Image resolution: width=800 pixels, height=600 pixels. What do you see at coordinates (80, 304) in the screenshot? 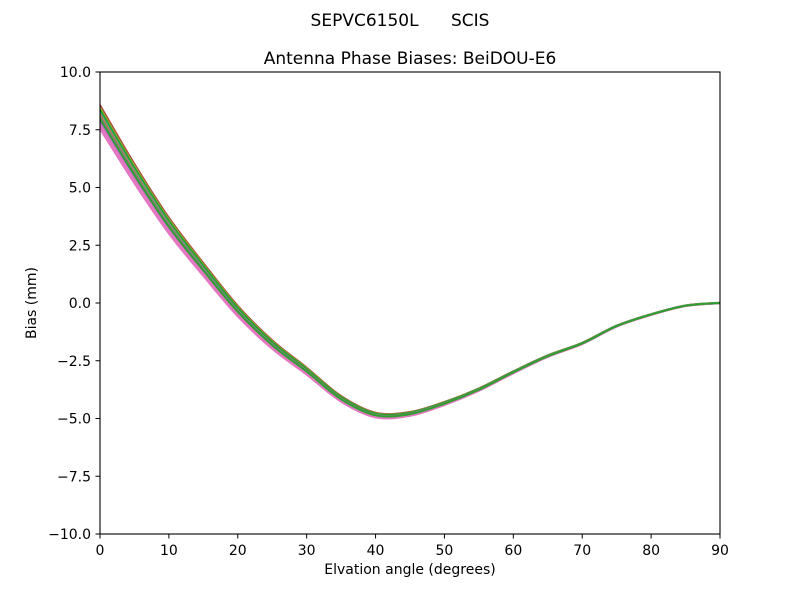
I see `y-tick-label: 0.0` at bounding box center [80, 304].